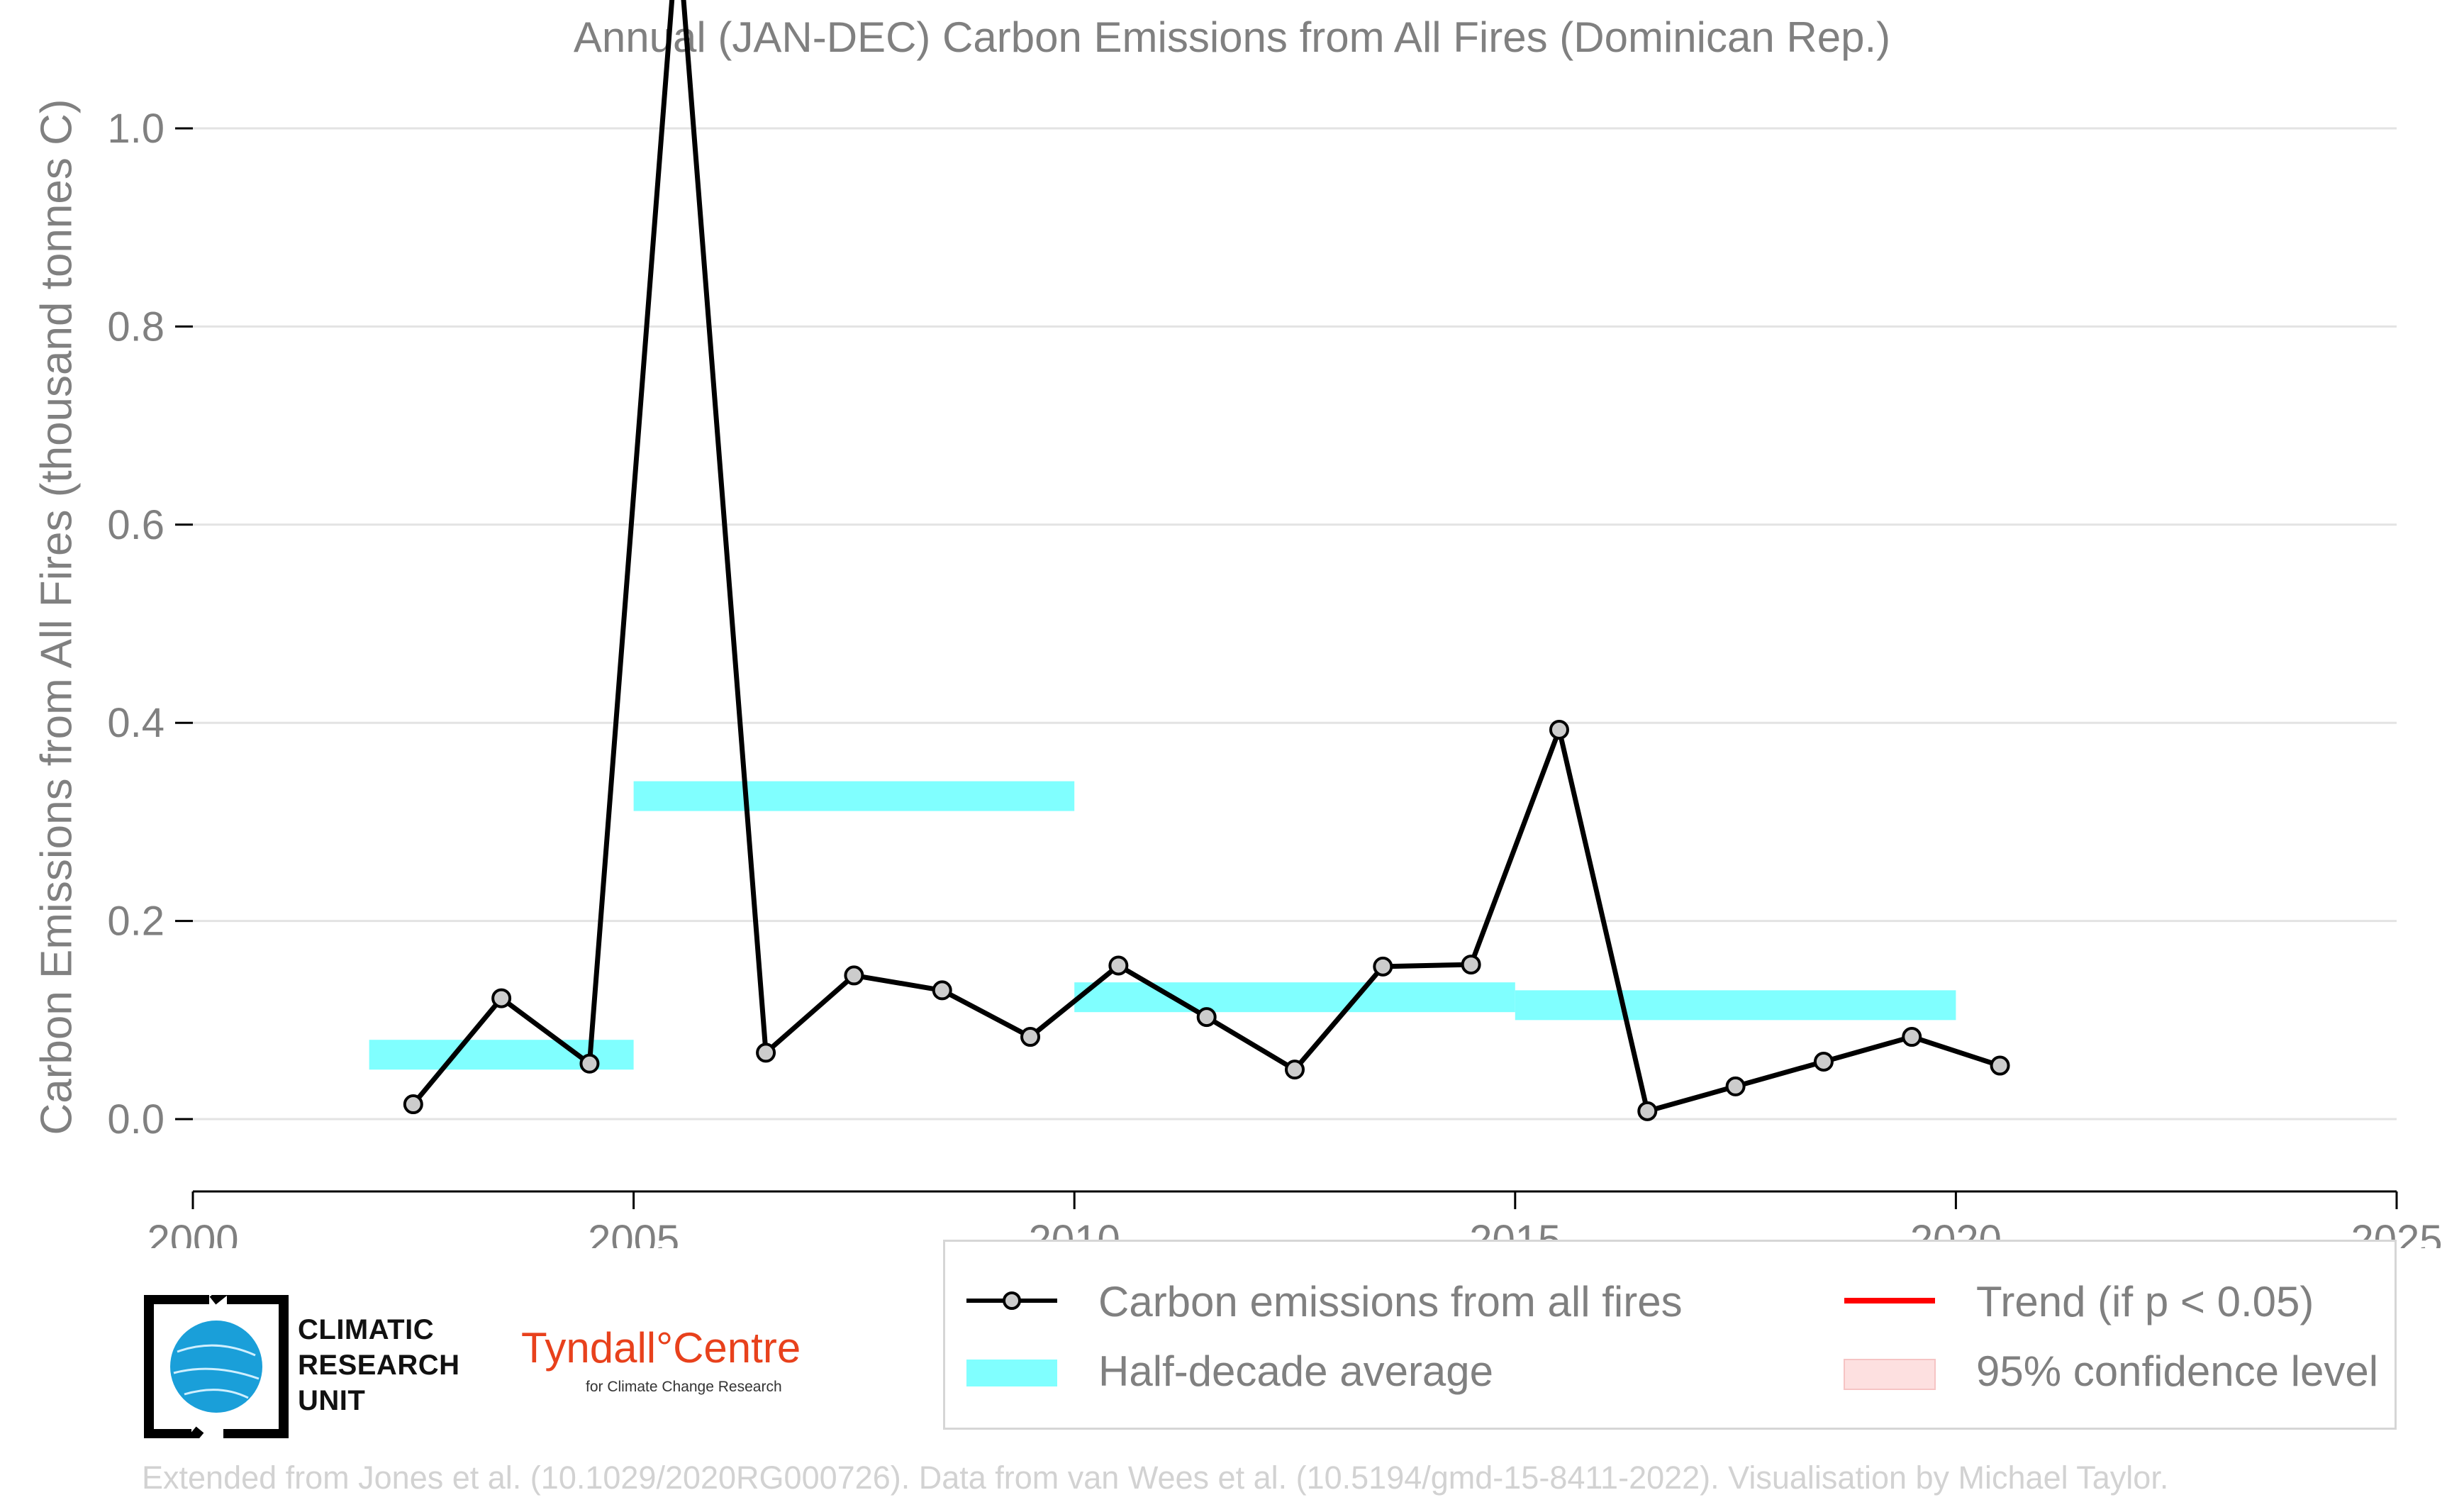  I want to click on tyndall-logo-subtitle: for Climate Change Research, so click(684, 1387).